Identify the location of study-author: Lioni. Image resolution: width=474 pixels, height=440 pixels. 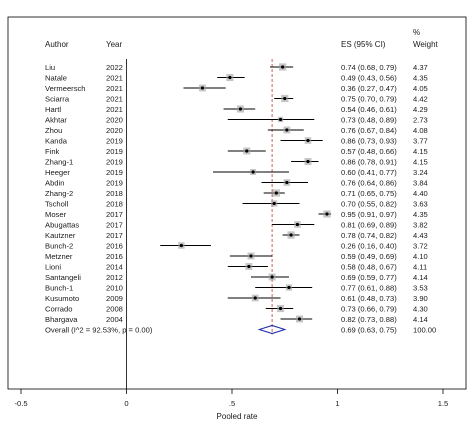
(53, 267).